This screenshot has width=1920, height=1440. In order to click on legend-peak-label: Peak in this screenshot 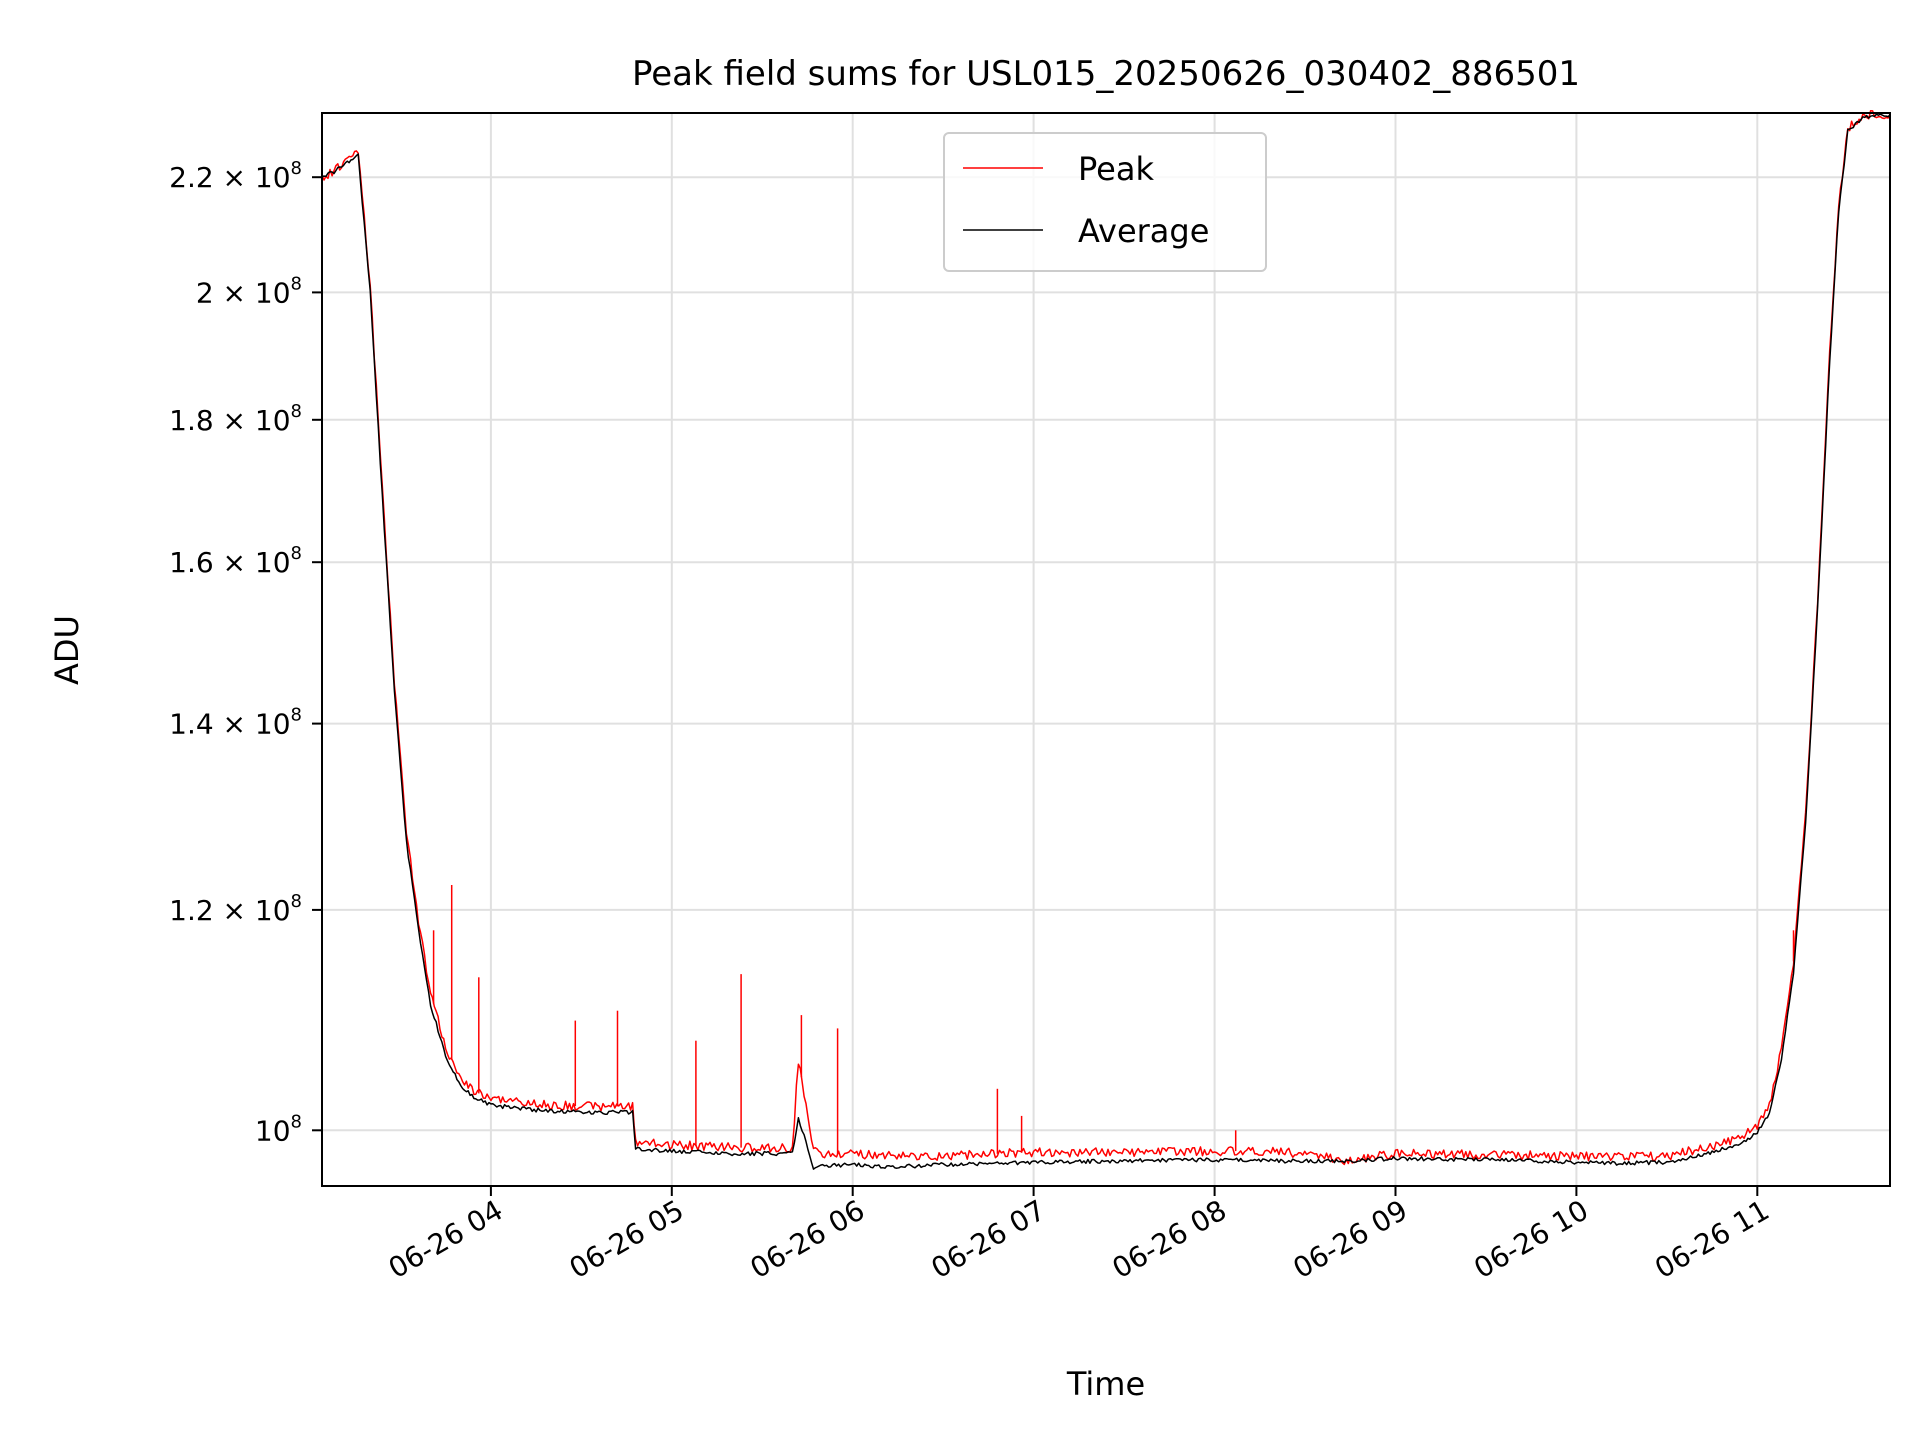, I will do `click(1116, 169)`.